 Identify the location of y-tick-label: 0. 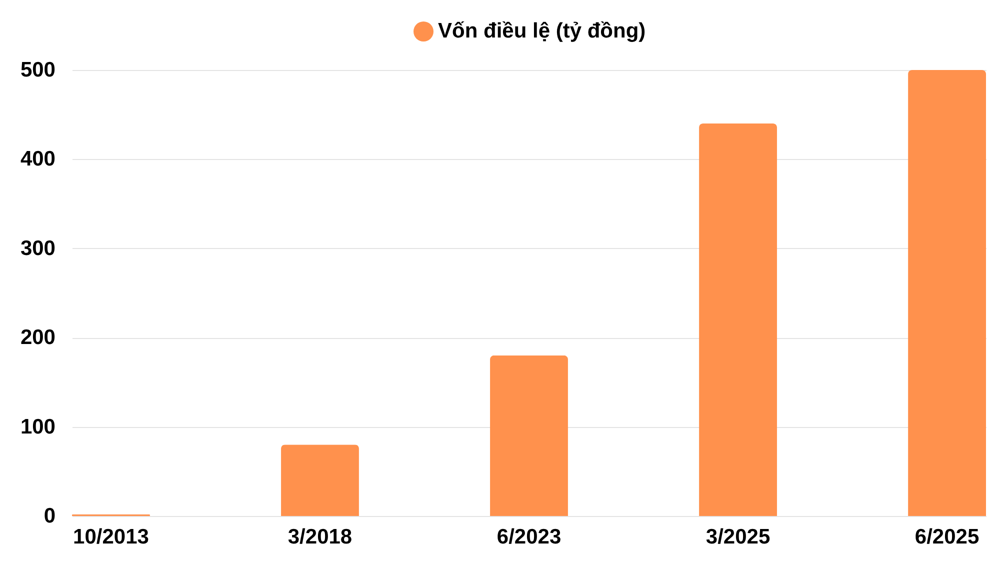
(50, 516).